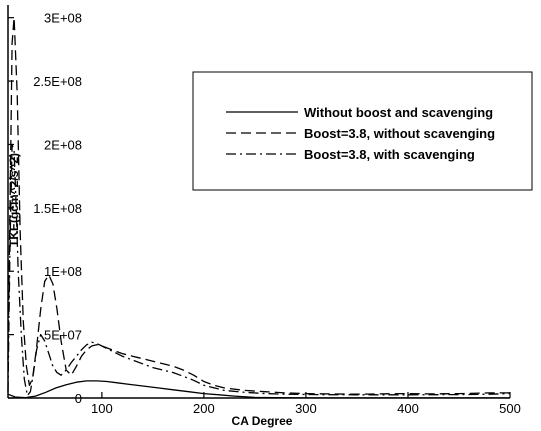 The height and width of the screenshot is (431, 541). I want to click on x-tick-label: 300, so click(306, 408).